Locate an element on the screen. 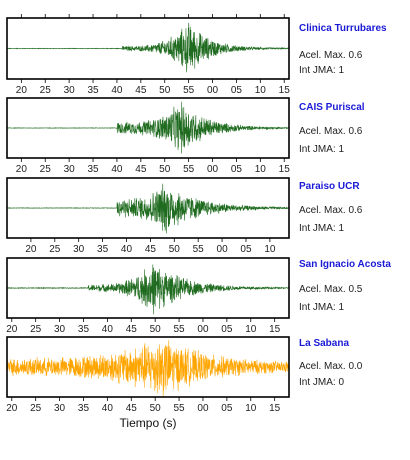  acel-max-value: 0.0 is located at coordinates (355, 366).